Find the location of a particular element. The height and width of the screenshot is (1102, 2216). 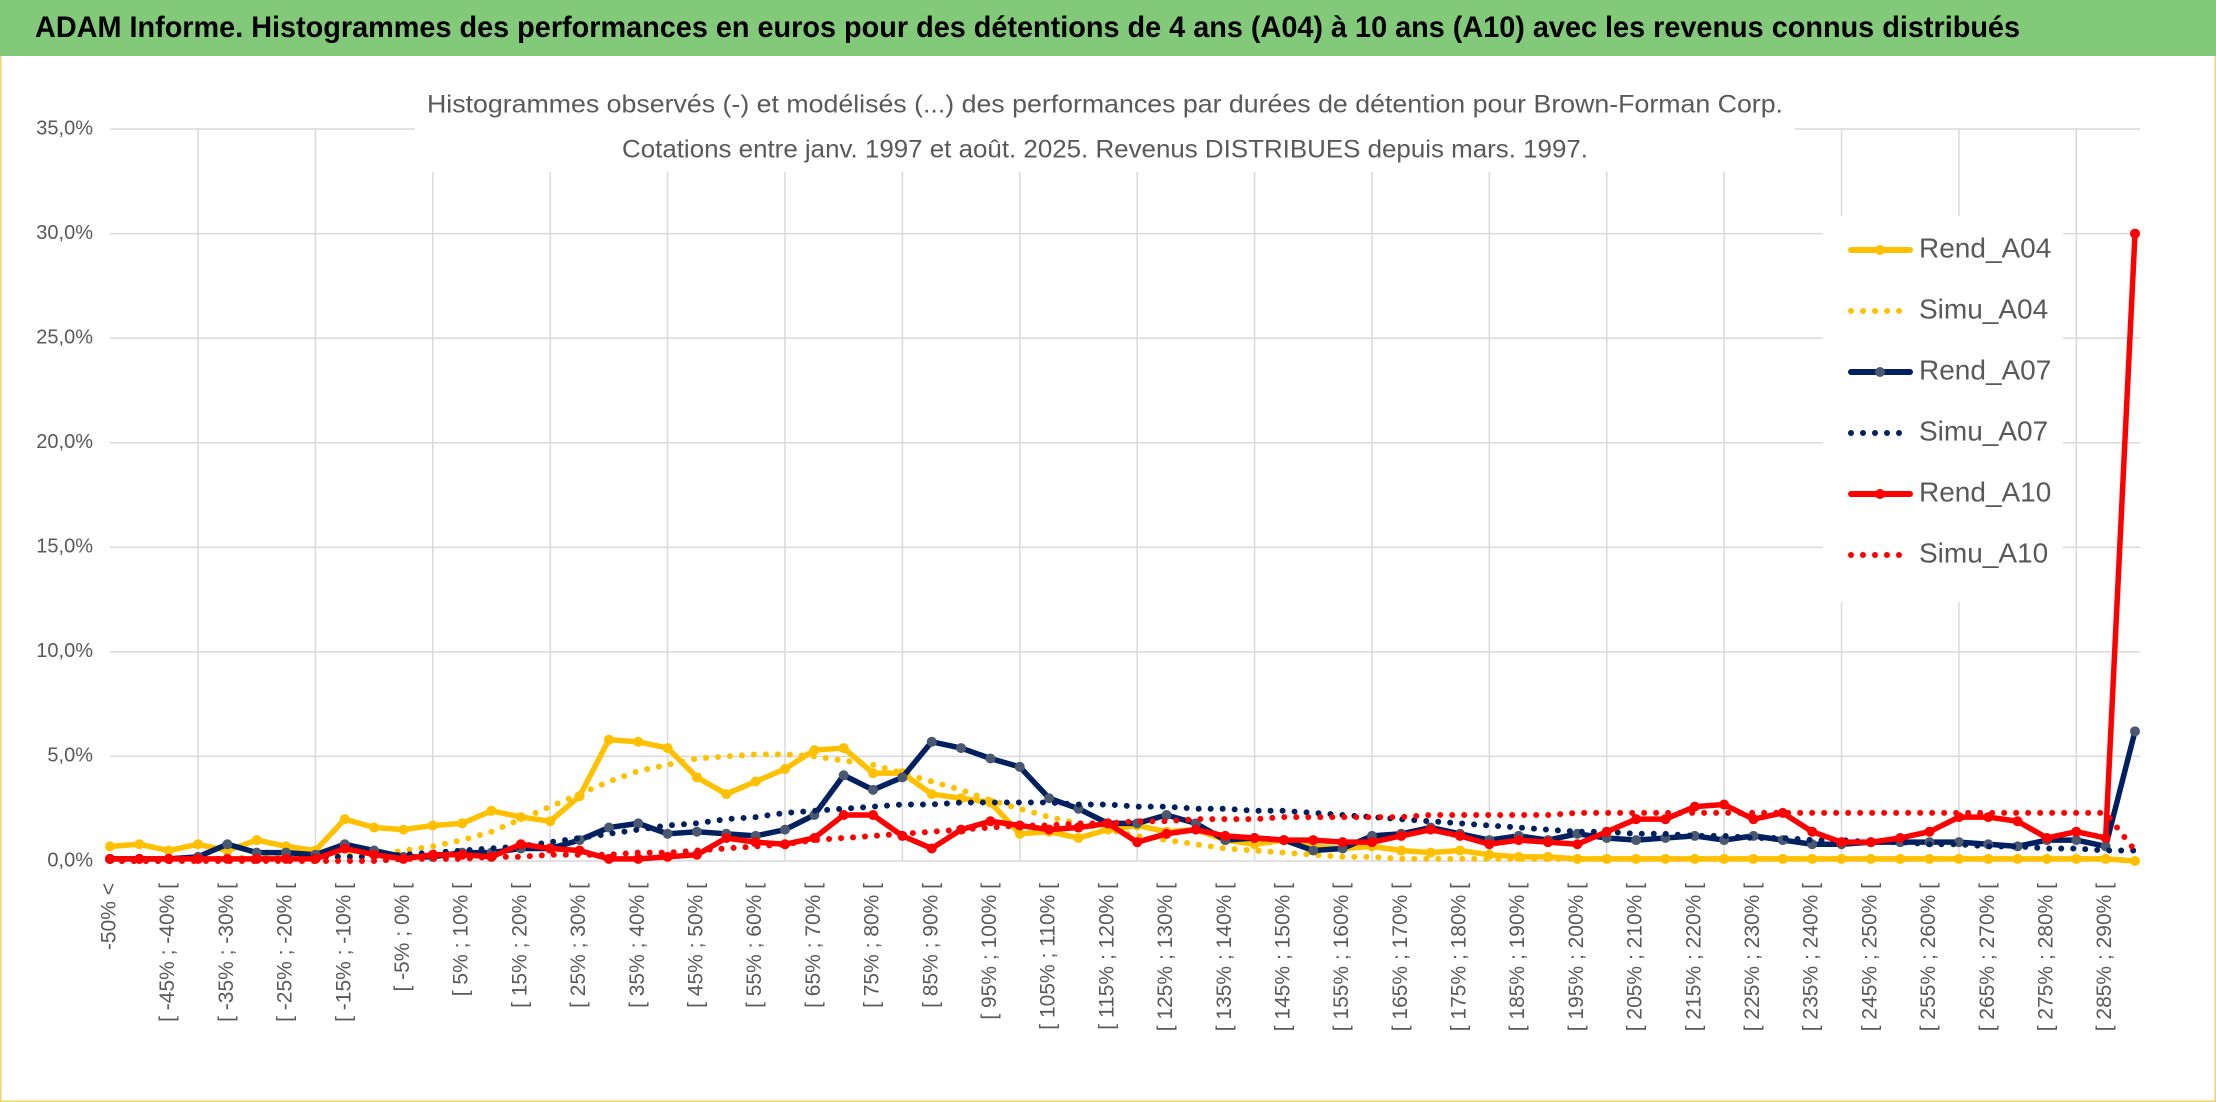

legend-label: Simu_A04 is located at coordinates (1983, 308).